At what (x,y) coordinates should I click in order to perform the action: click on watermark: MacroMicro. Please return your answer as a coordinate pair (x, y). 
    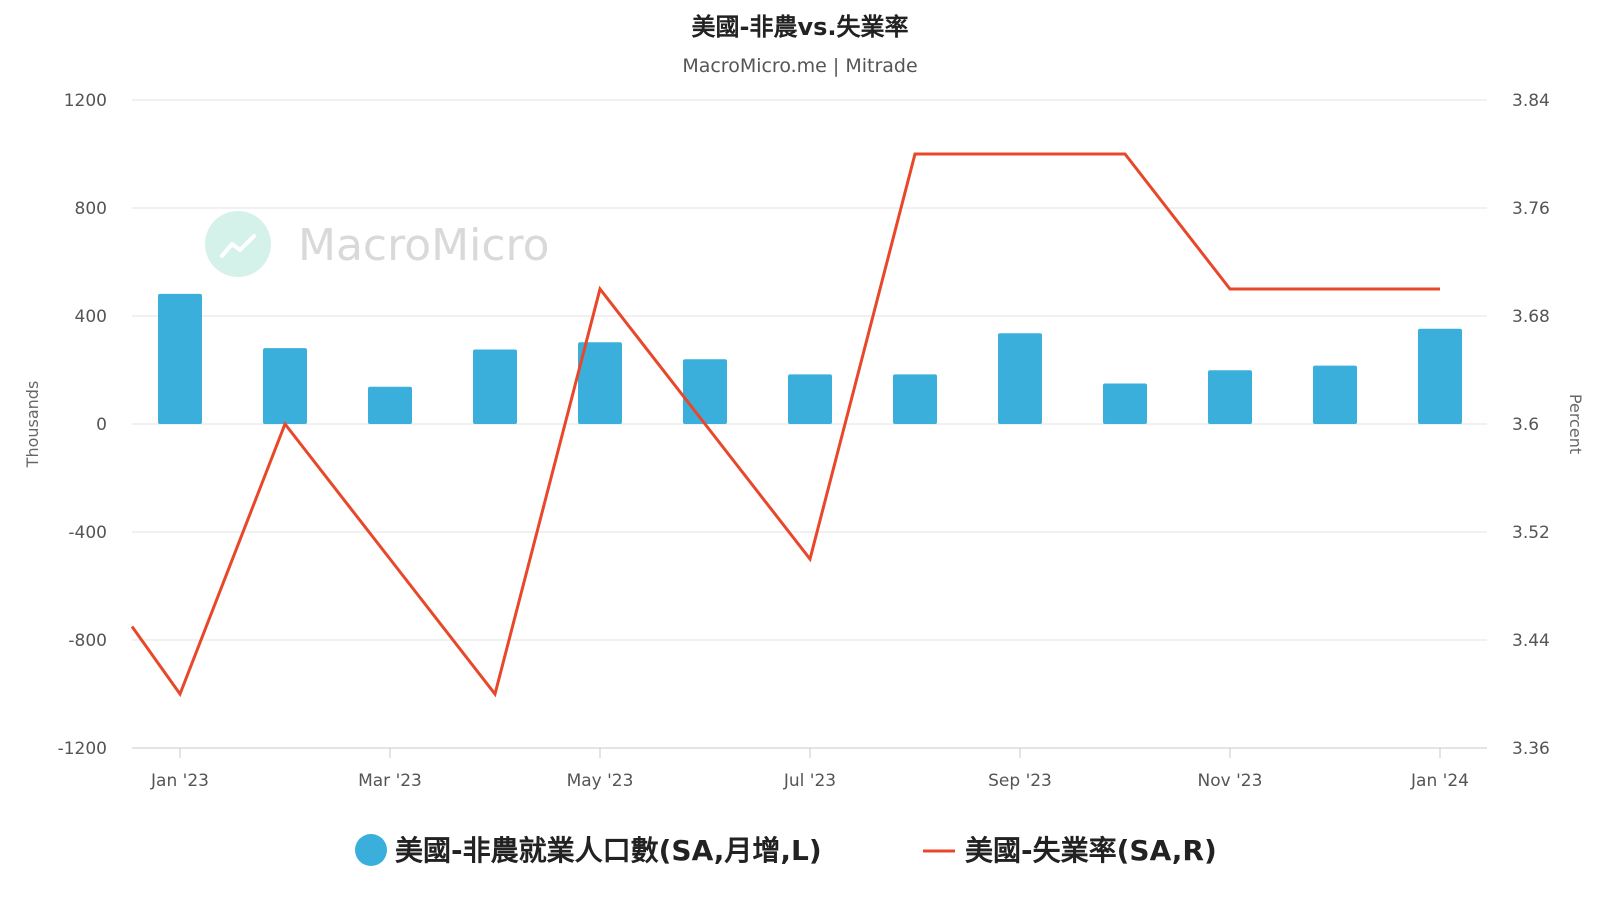
    Looking at the image, I should click on (377, 244).